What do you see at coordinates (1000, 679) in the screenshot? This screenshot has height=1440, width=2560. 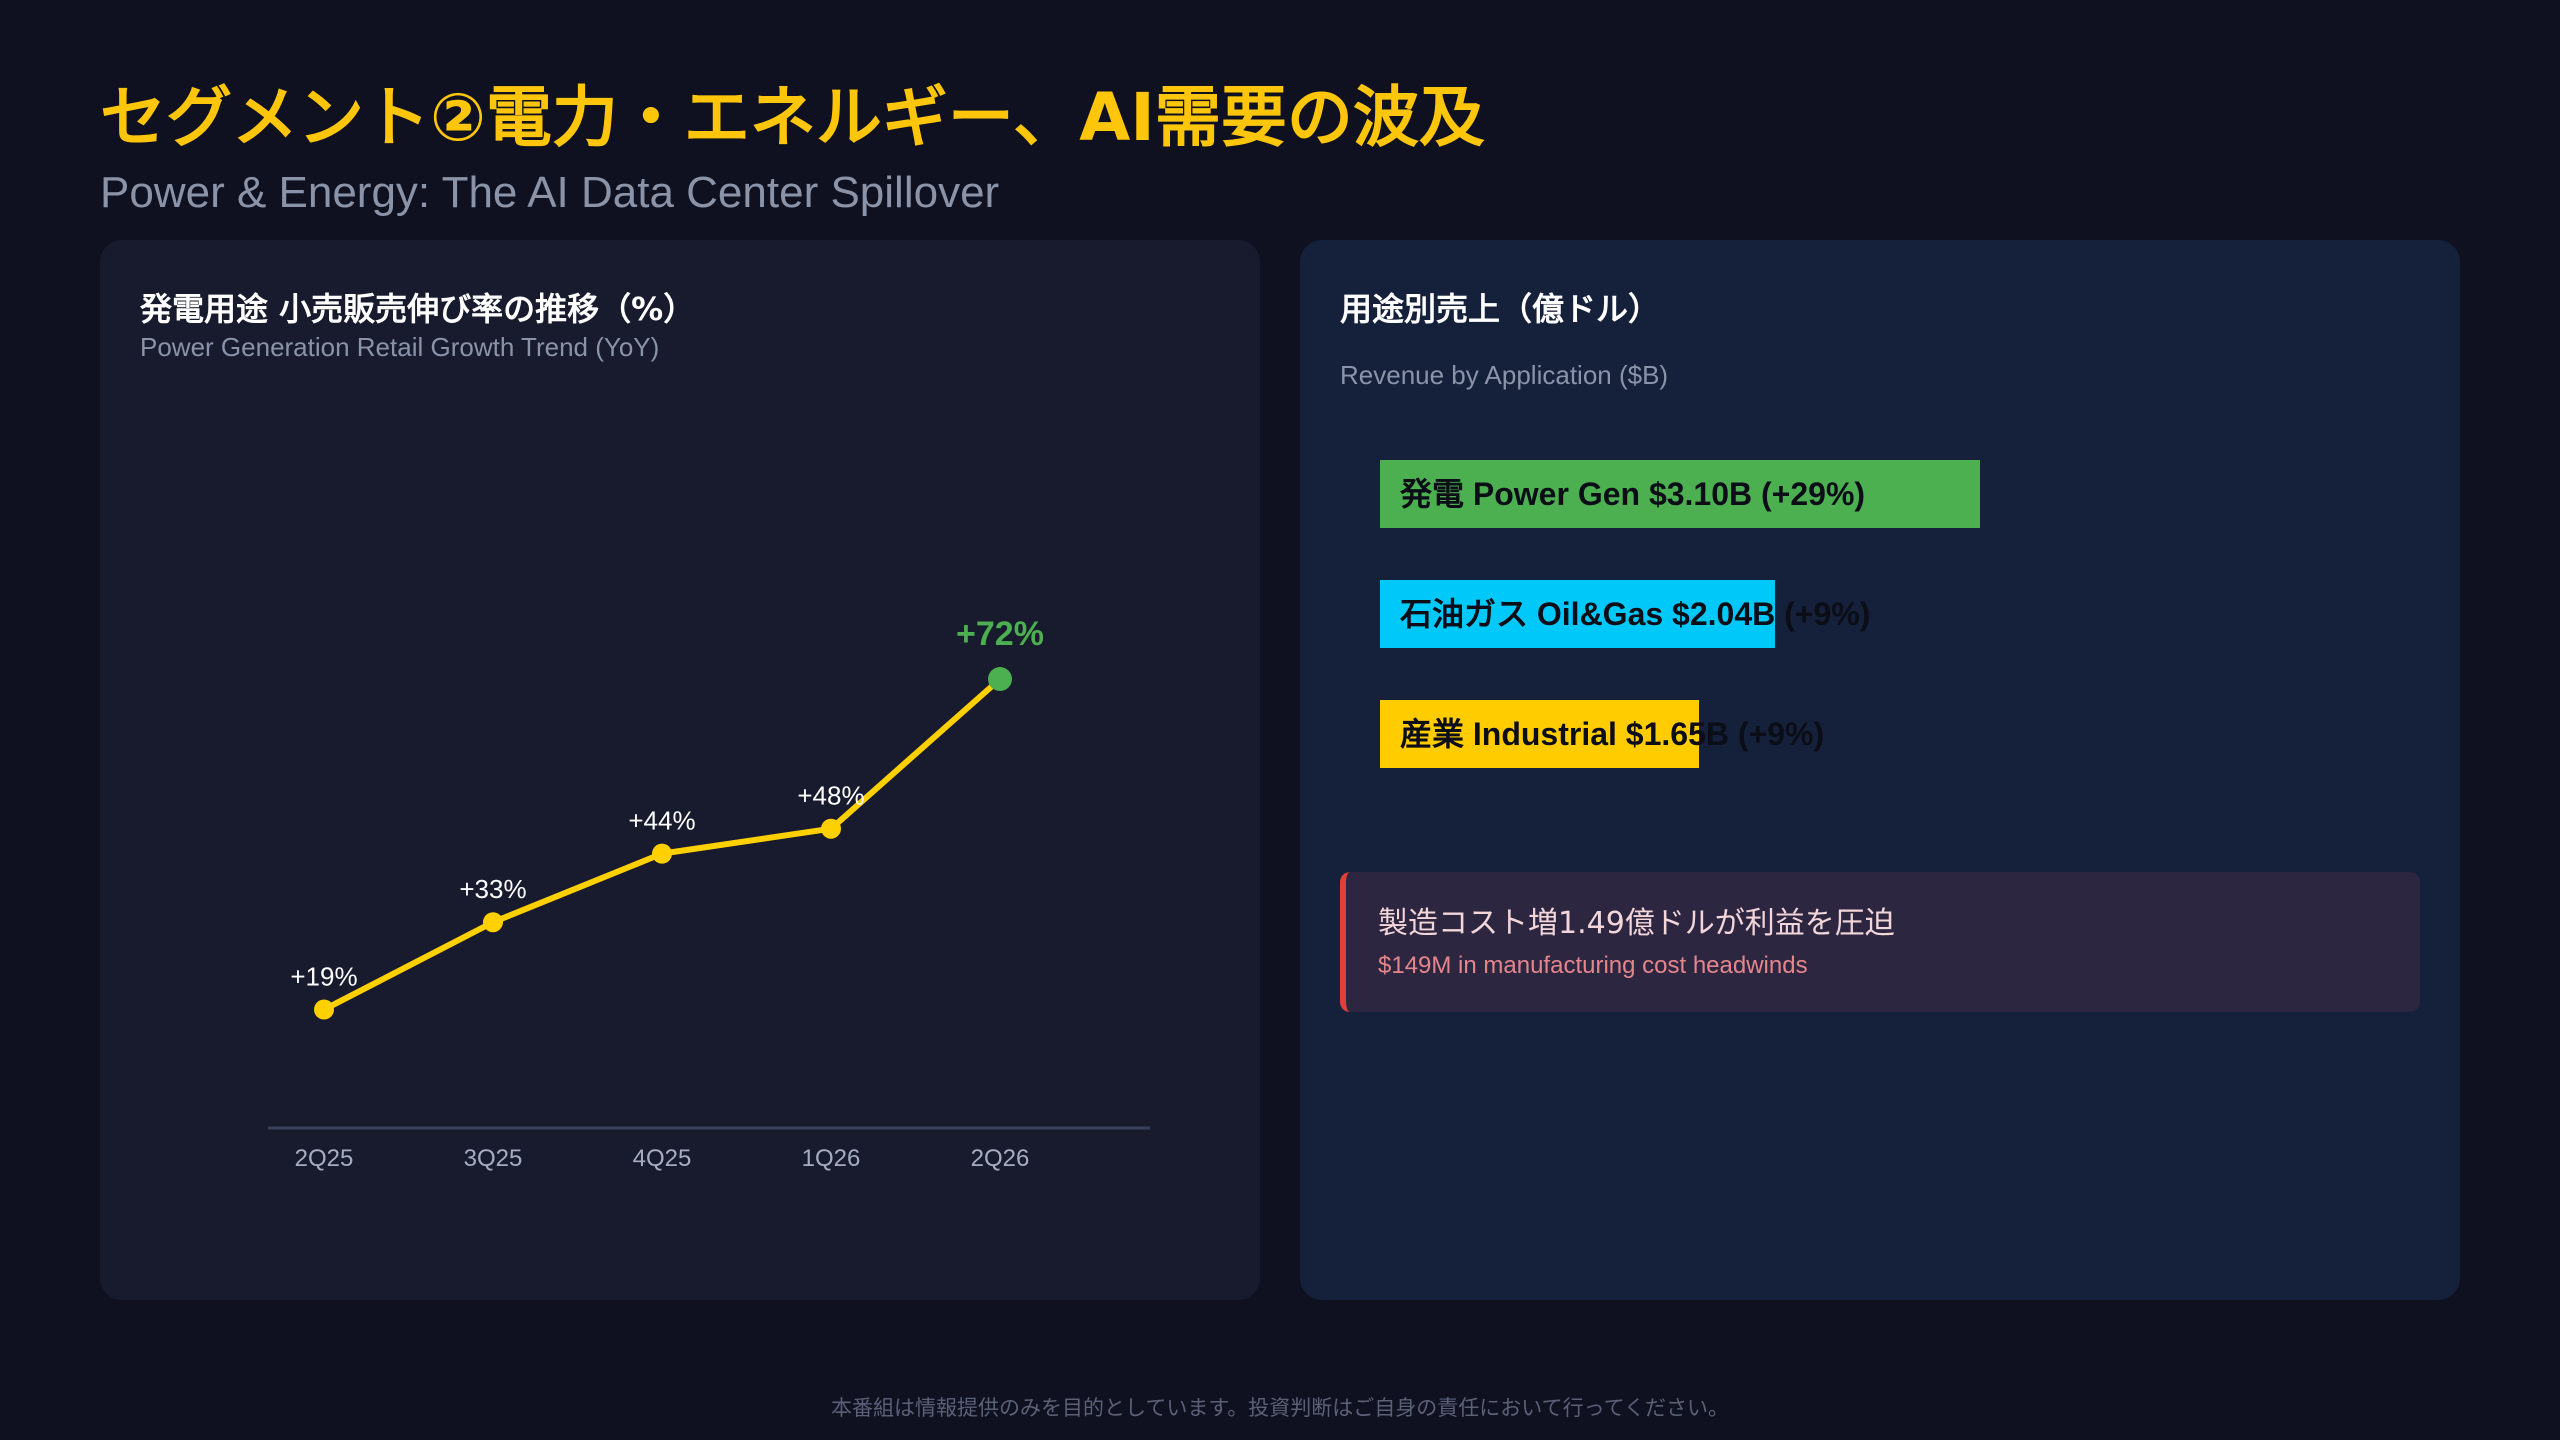 I see `data-point-2q26` at bounding box center [1000, 679].